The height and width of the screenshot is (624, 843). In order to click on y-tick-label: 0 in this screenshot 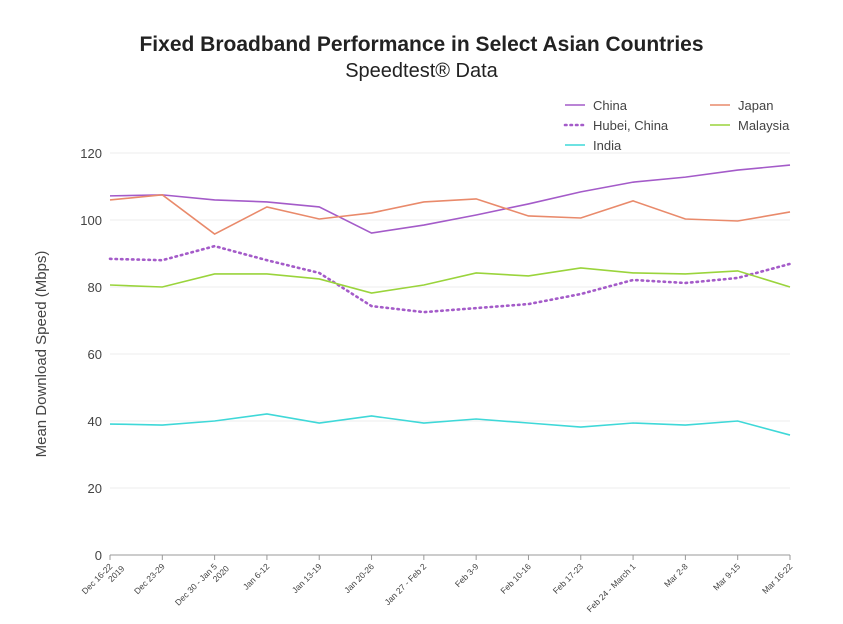, I will do `click(98, 555)`.